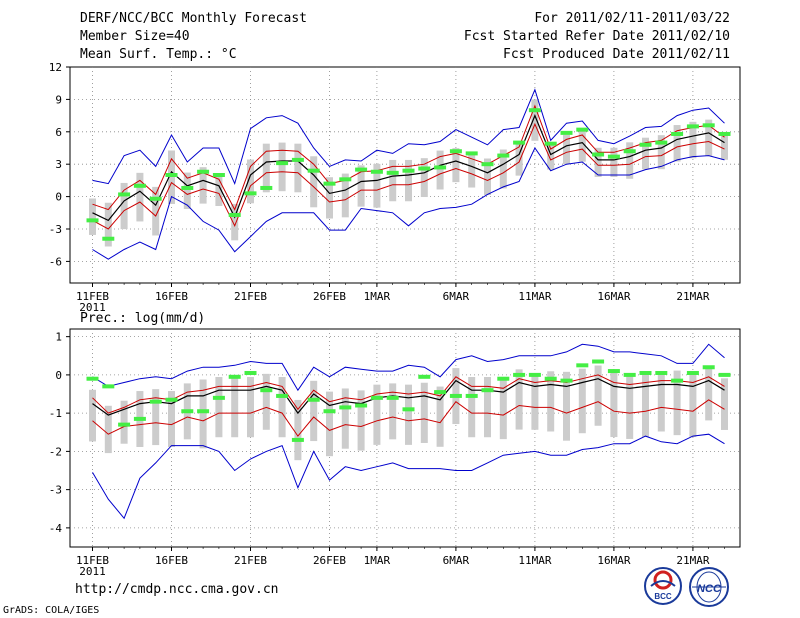 This screenshot has height=618, width=800. Describe the element at coordinates (616, 54) in the screenshot. I see `produced-date: Fcst Produced Date 2011/02/11` at that location.